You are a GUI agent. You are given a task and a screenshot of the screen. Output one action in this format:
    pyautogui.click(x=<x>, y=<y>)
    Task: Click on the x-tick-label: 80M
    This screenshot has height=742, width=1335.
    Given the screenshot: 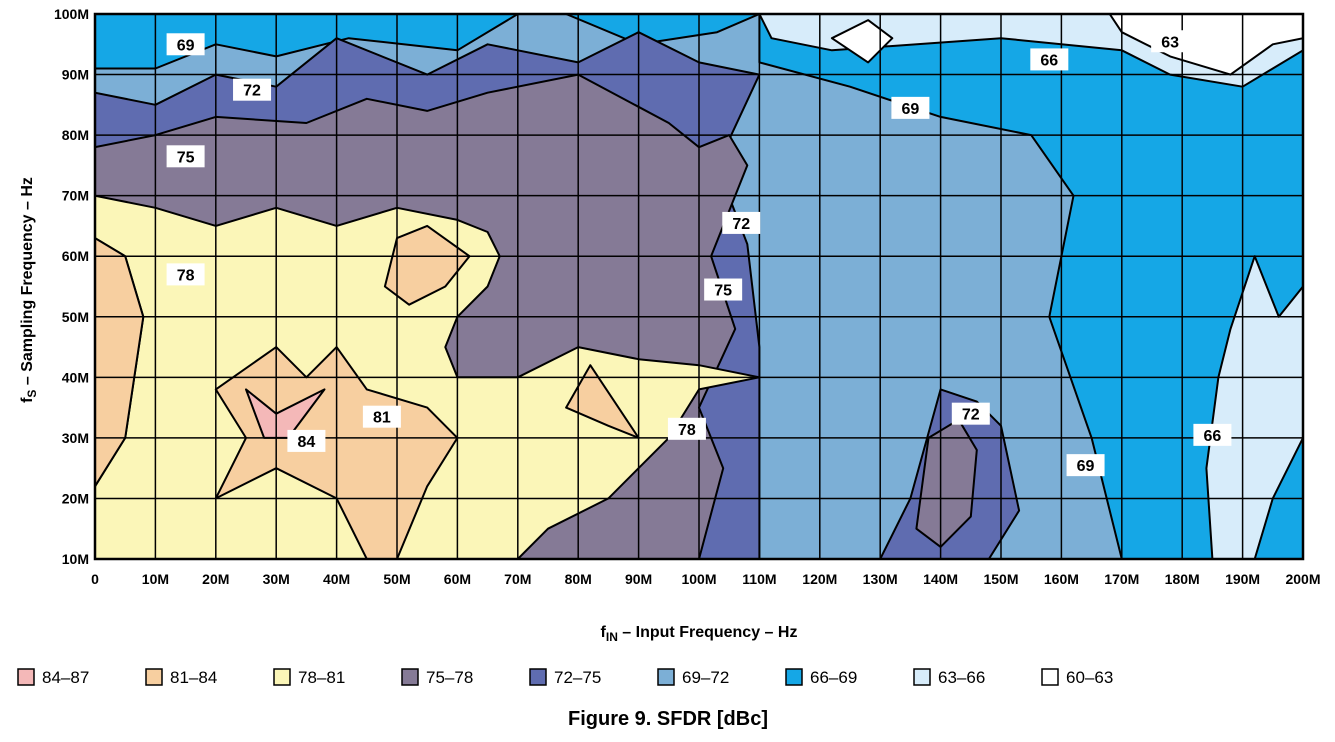 What is the action you would take?
    pyautogui.click(x=578, y=579)
    